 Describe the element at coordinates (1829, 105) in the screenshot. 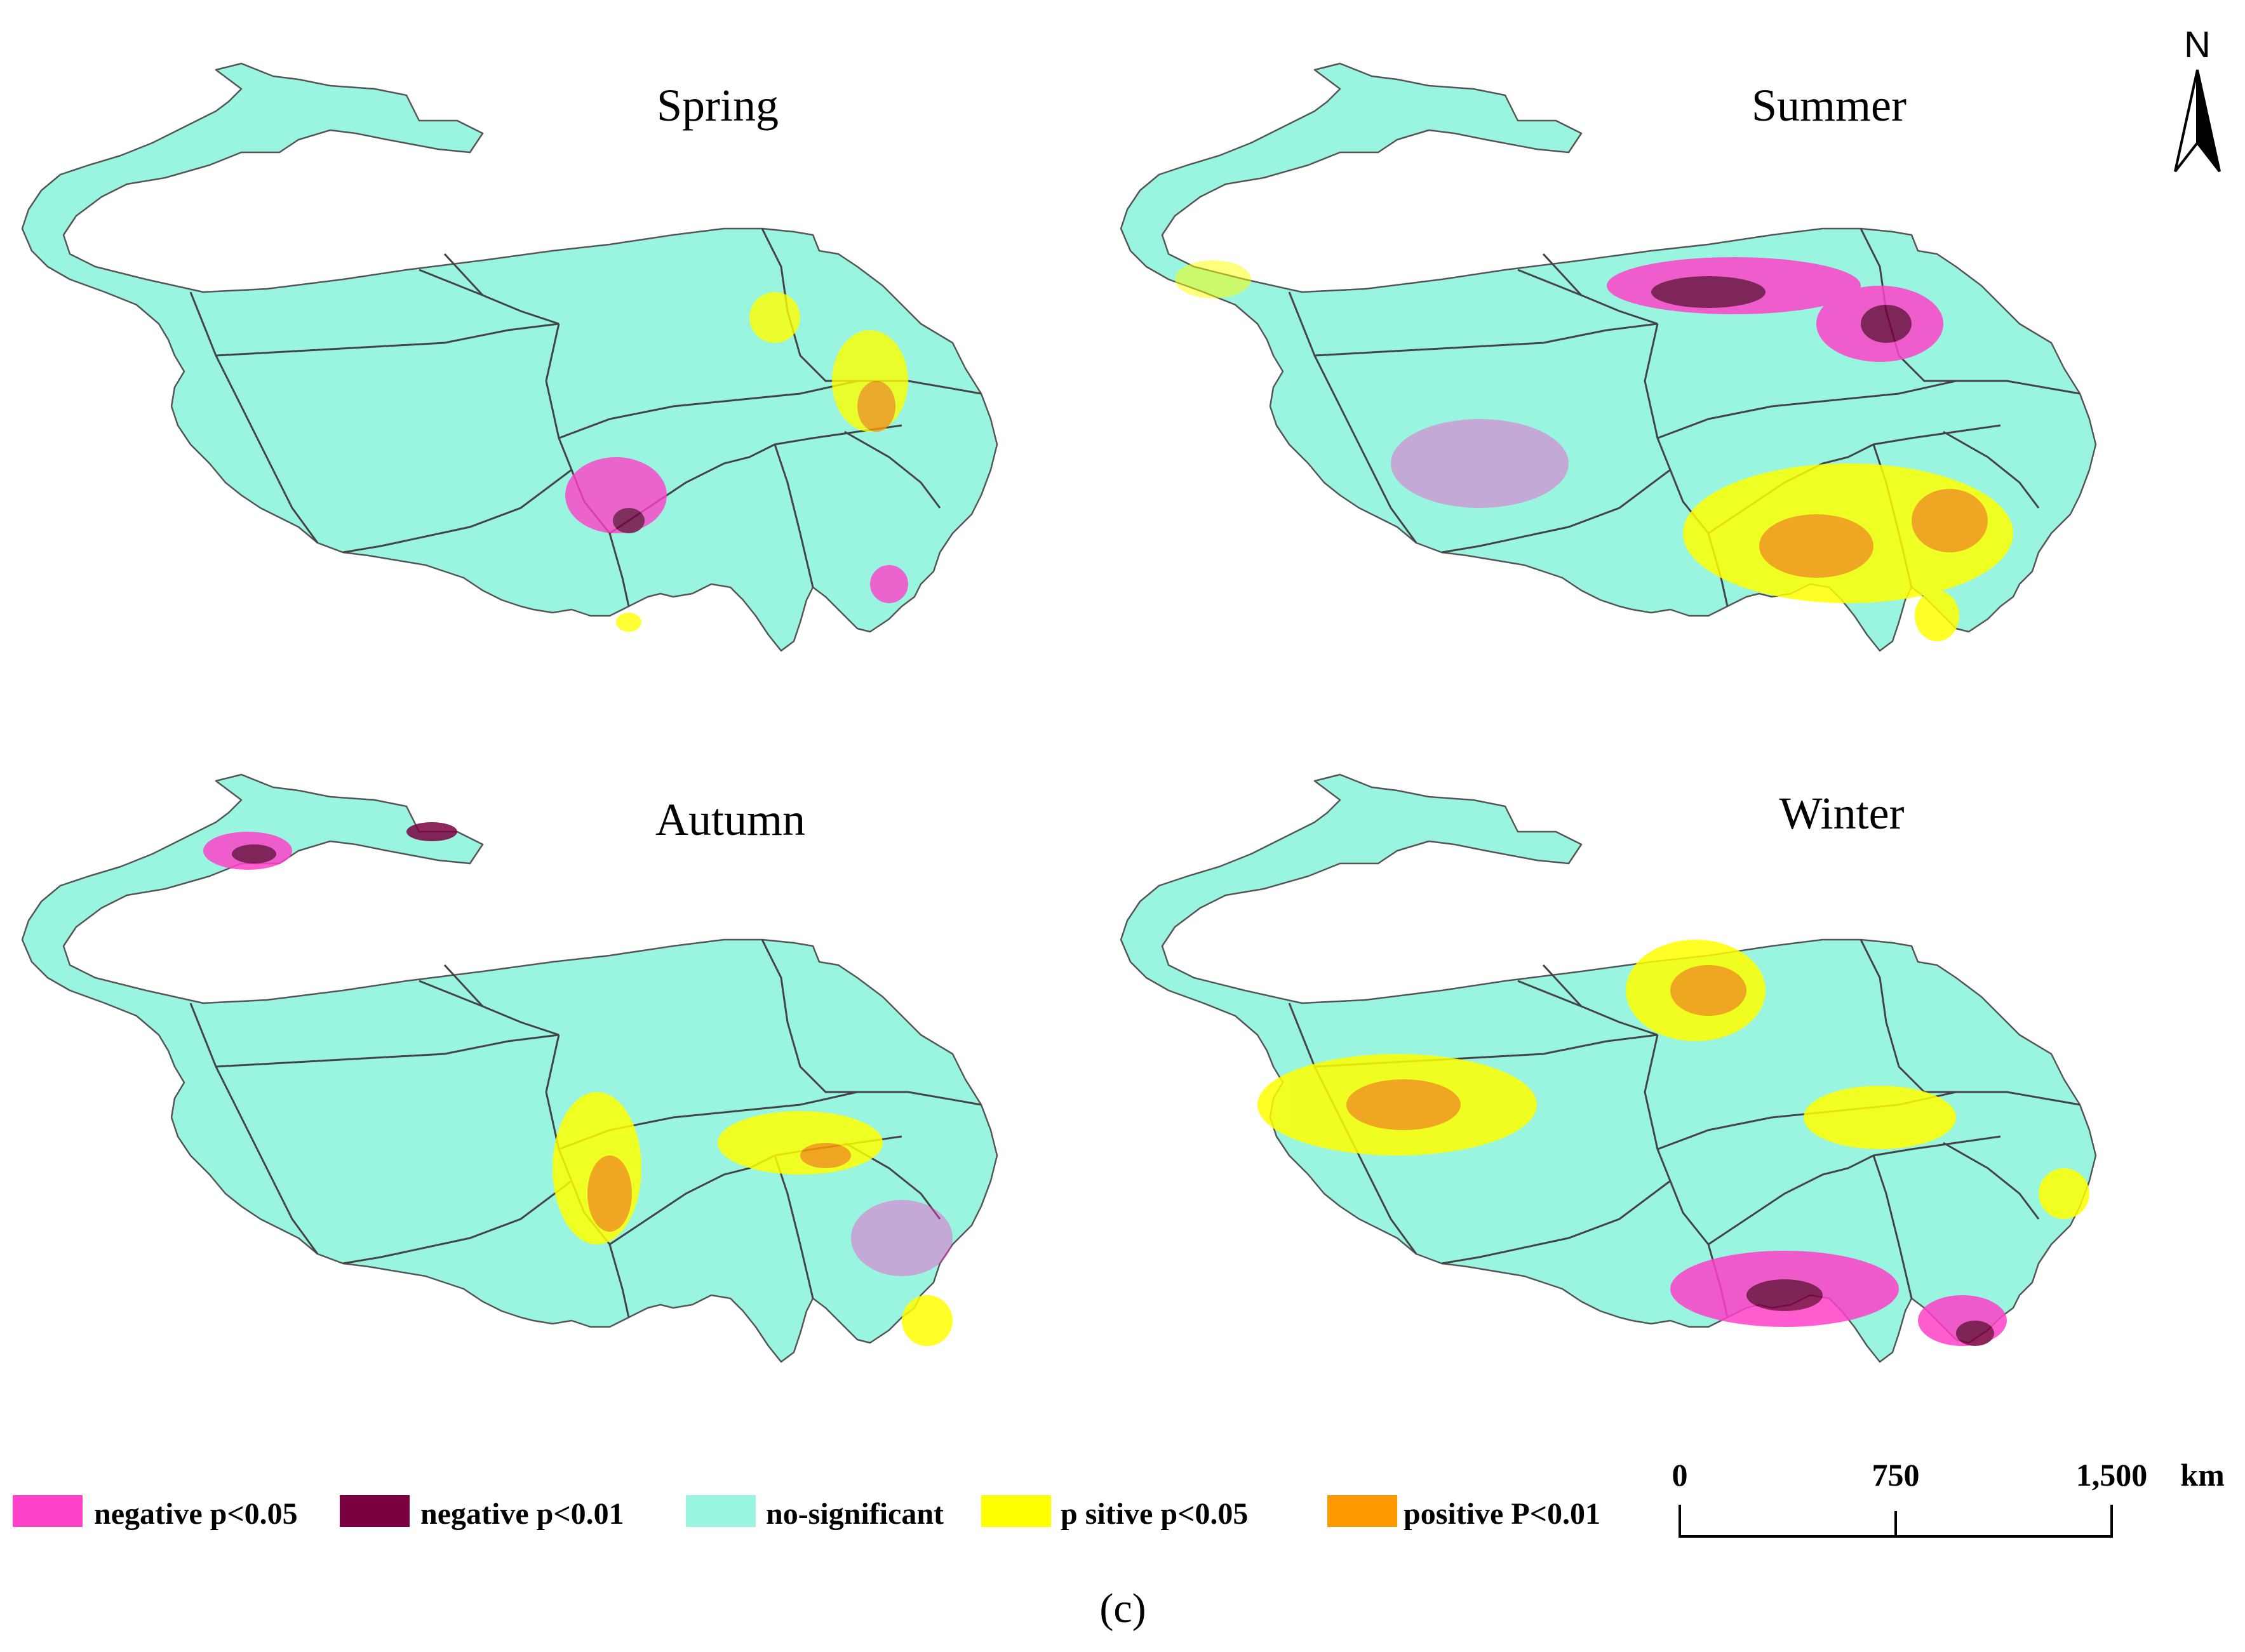

I see `panel-title-summer: Summer` at that location.